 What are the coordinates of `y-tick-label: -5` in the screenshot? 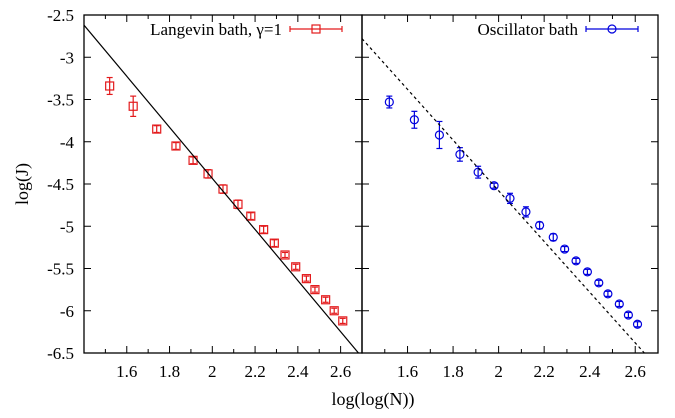 It's located at (67, 226).